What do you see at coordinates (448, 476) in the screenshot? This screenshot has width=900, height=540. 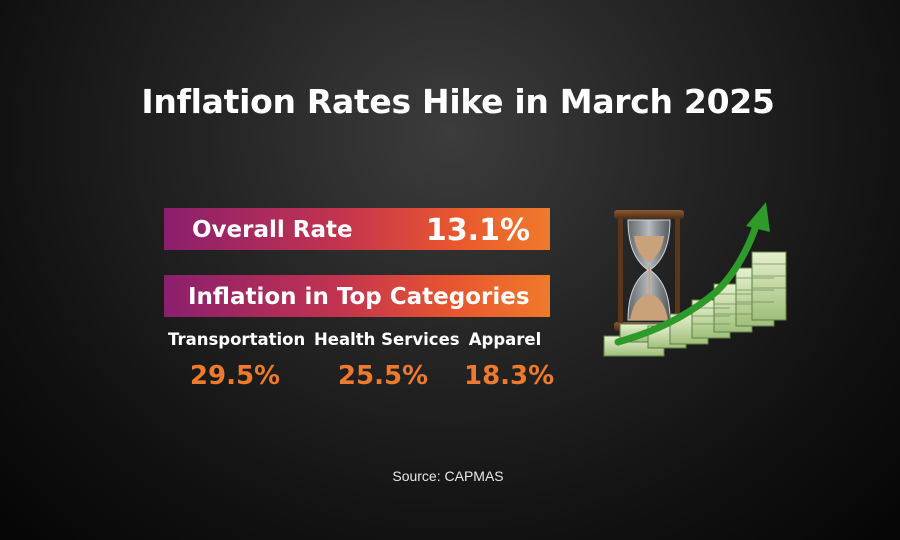 I see `source-note: Source: CAPMAS` at bounding box center [448, 476].